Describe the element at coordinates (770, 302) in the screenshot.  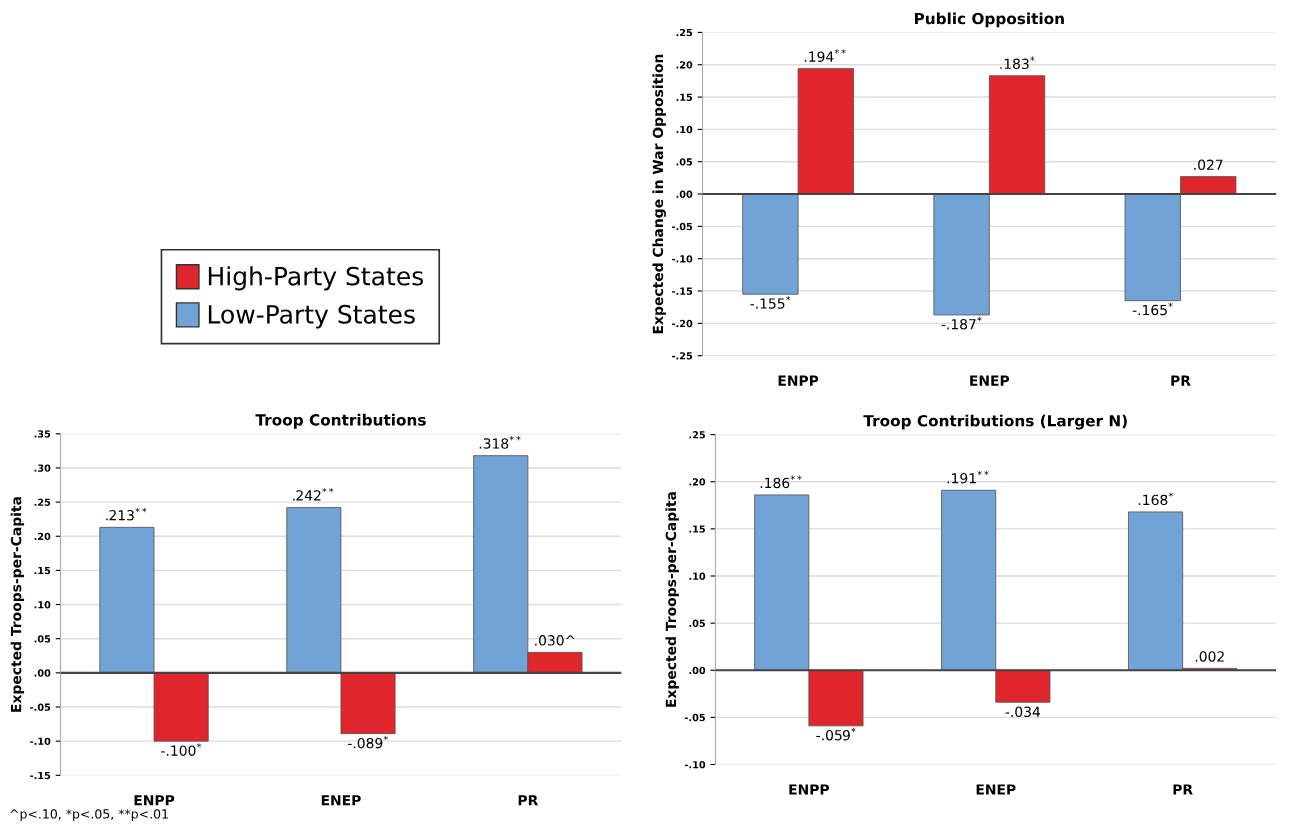
I see `data-label: -.155$^{*}$` at that location.